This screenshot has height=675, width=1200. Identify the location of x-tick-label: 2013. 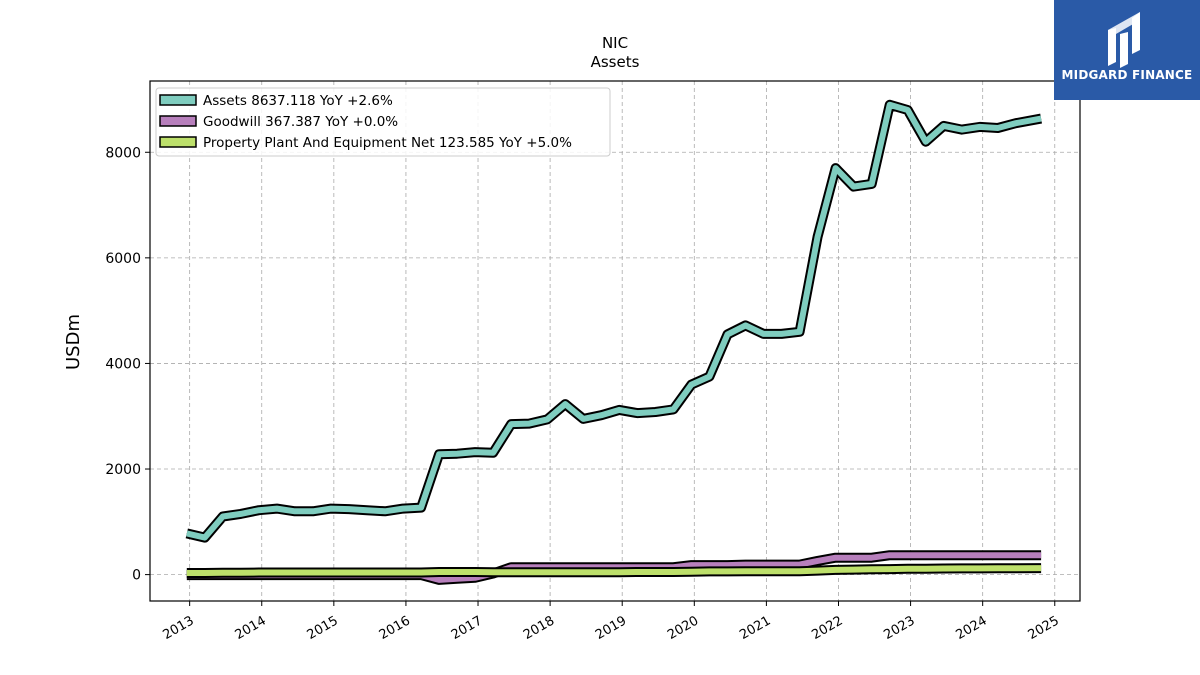
(178, 628).